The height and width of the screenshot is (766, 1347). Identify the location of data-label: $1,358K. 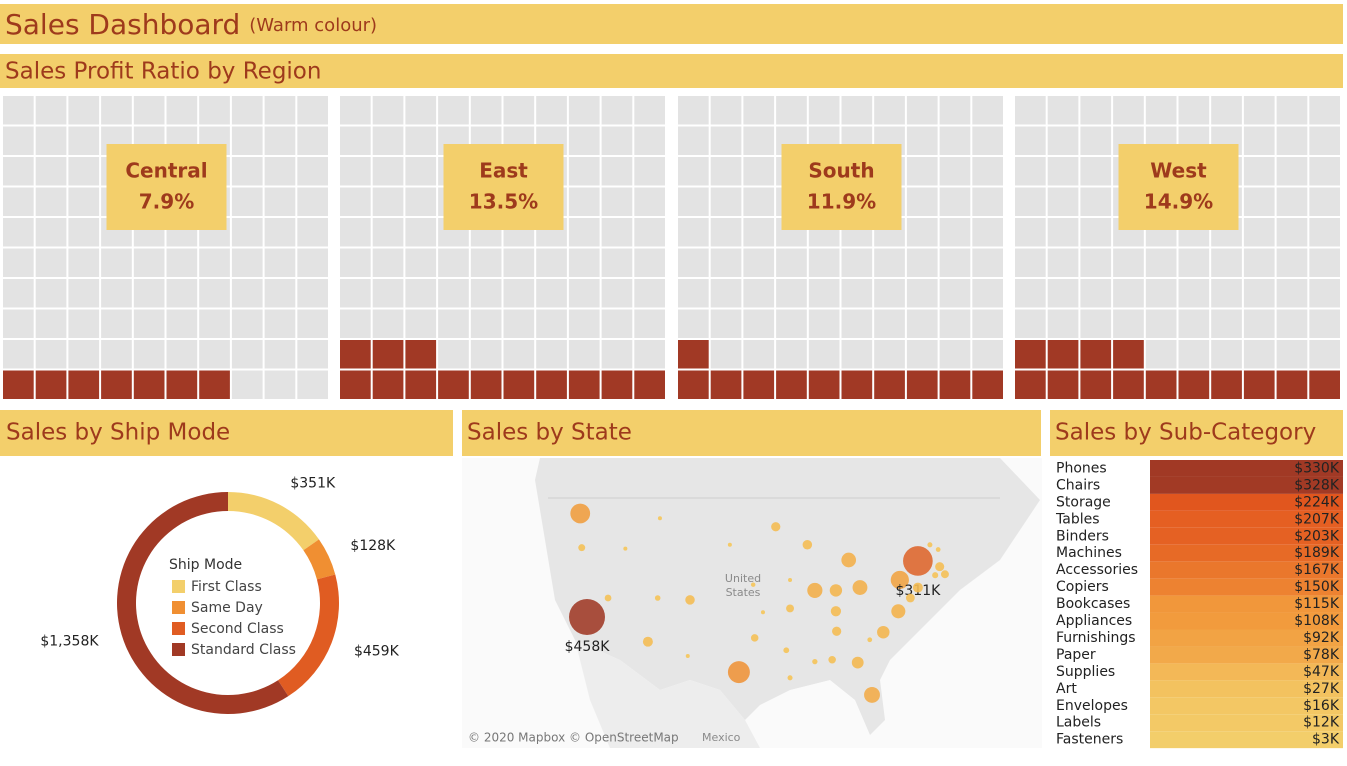
(69, 641).